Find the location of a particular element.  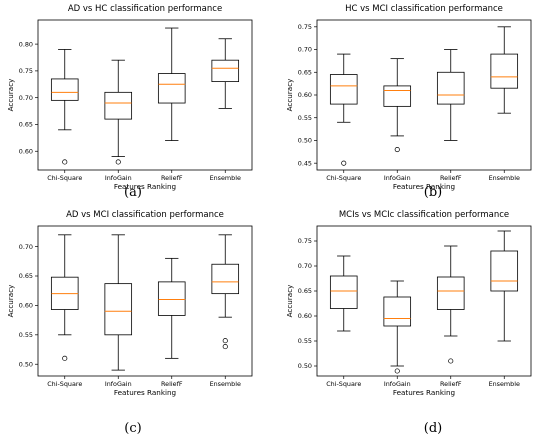

panel-label-b: (b) is located at coordinates (433, 192).